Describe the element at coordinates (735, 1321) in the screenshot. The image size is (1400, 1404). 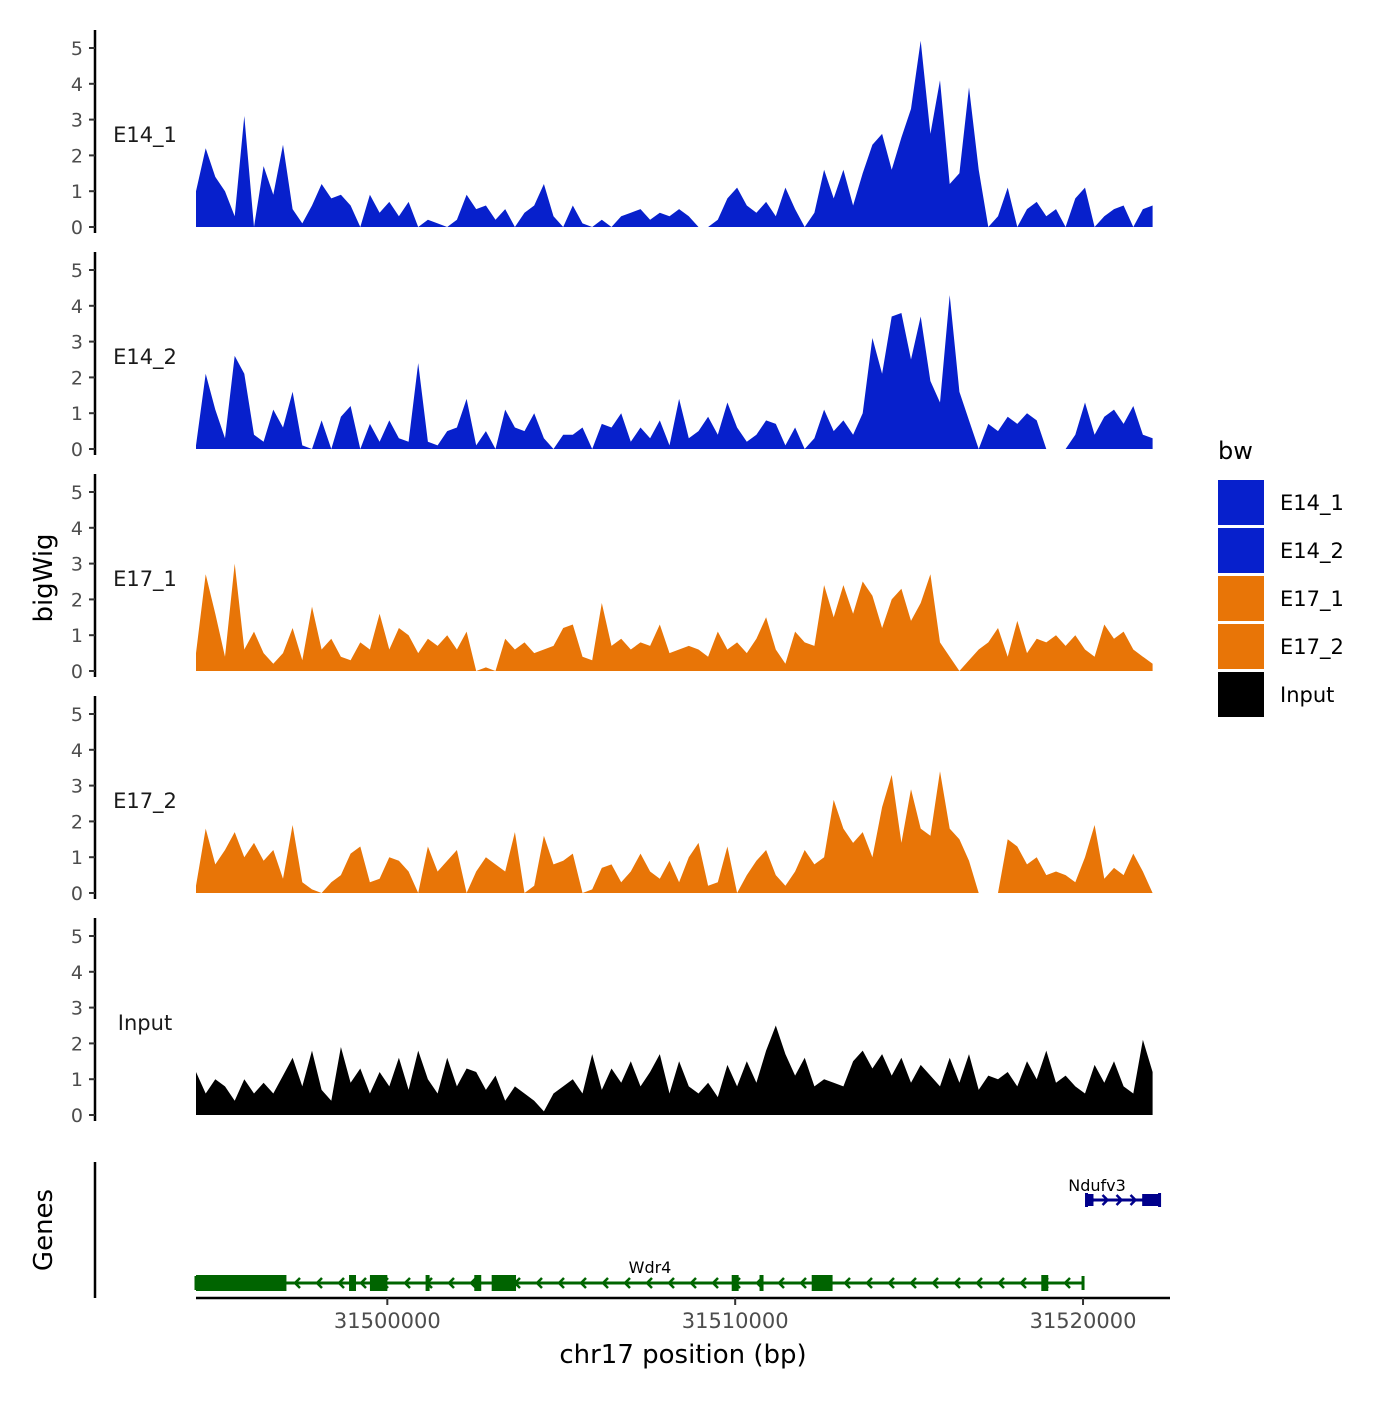
I see `x-tick-label: 31510000` at that location.